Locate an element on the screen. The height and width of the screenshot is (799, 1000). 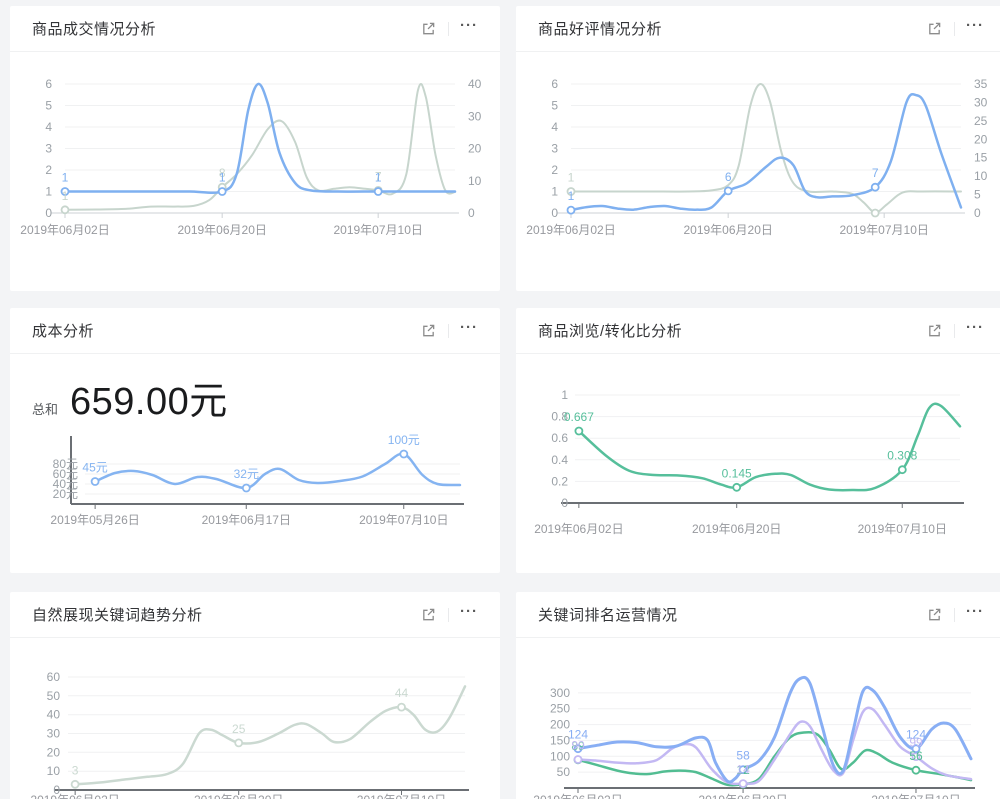
y-axis-tick-label: 30 is located at coordinates (54, 734).